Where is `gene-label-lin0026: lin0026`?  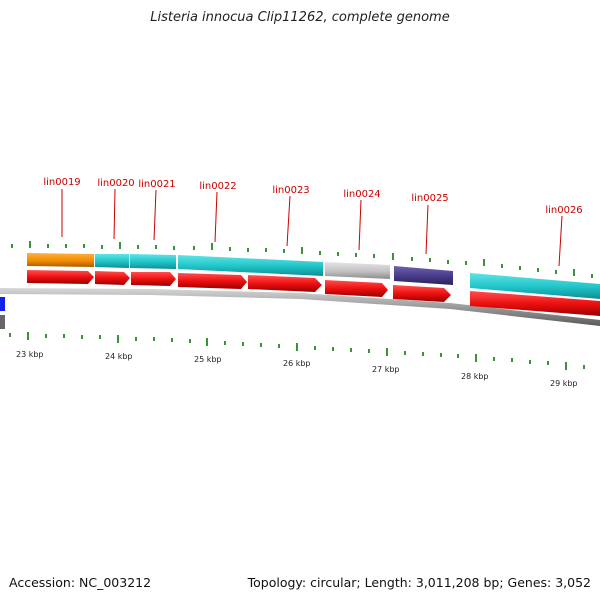 gene-label-lin0026: lin0026 is located at coordinates (563, 210).